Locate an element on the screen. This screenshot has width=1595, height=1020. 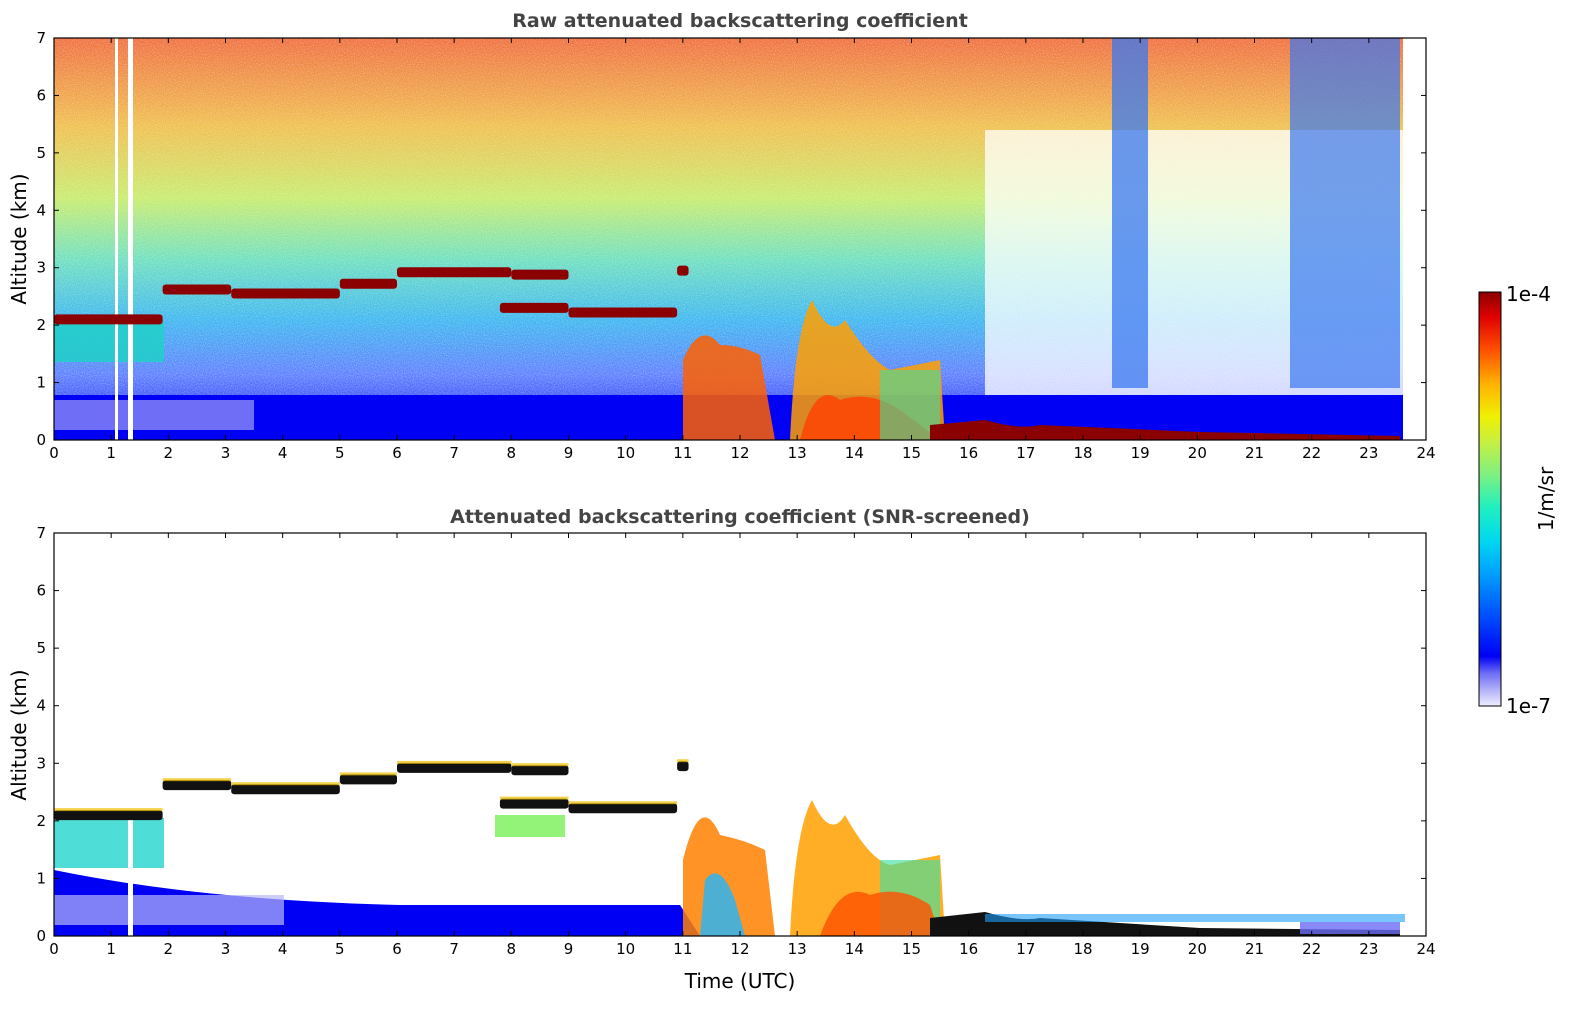
colorbar-min-label: 1e-7 is located at coordinates (1528, 706).